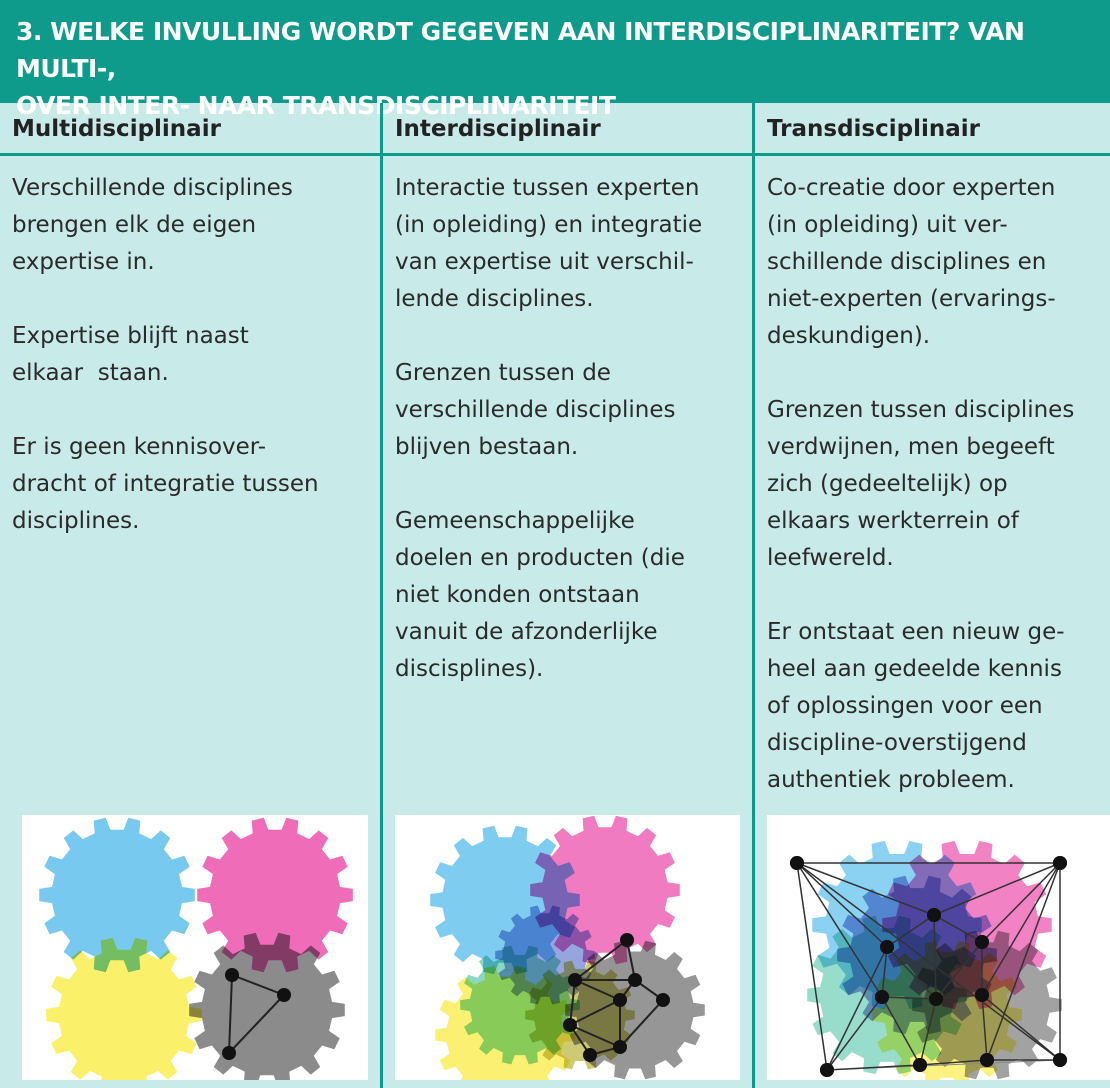 The width and height of the screenshot is (1110, 1088). What do you see at coordinates (152, 188) in the screenshot?
I see `text-line: Verschillende disciplines` at bounding box center [152, 188].